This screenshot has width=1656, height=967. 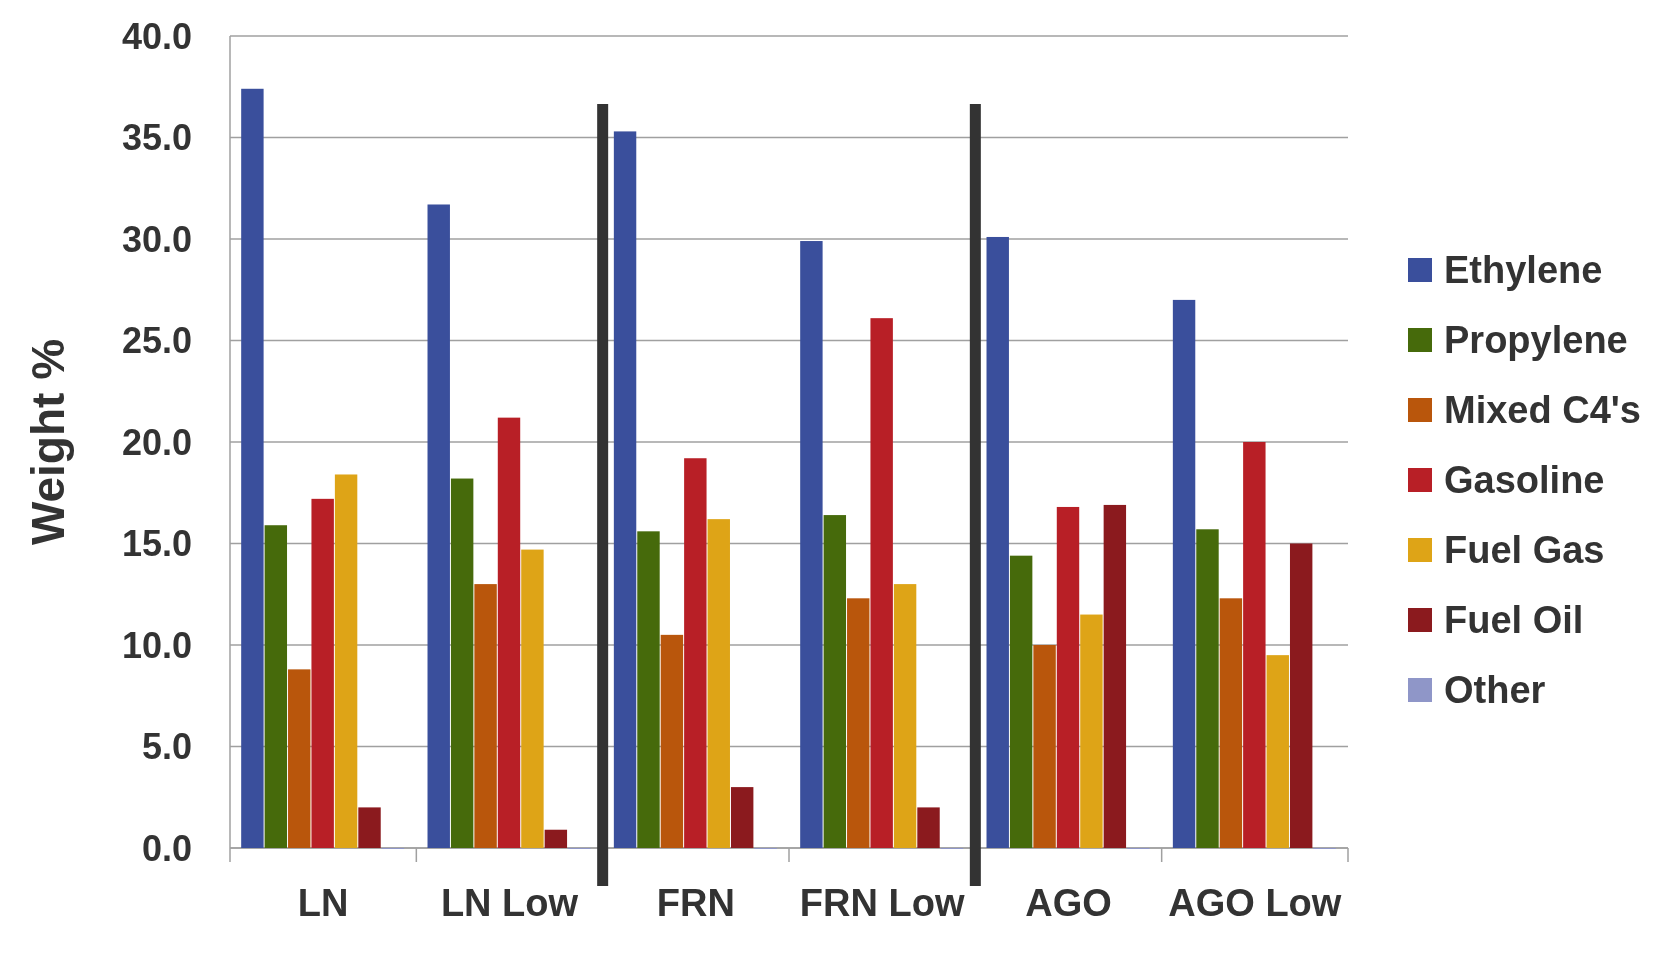 What do you see at coordinates (156, 544) in the screenshot?
I see `y-tick-label: 15.0` at bounding box center [156, 544].